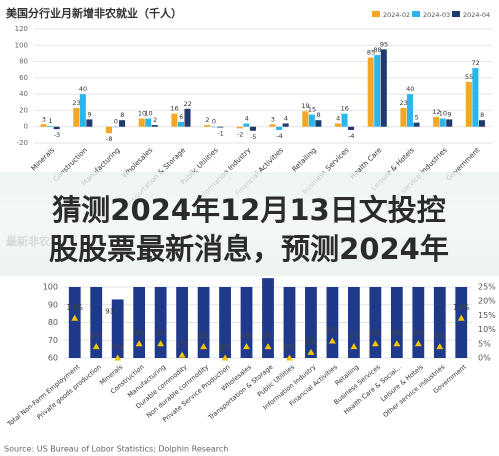 This screenshot has height=456, width=499. What do you see at coordinates (311, 341) in the screenshot?
I see `data-label: 2%` at bounding box center [311, 341].